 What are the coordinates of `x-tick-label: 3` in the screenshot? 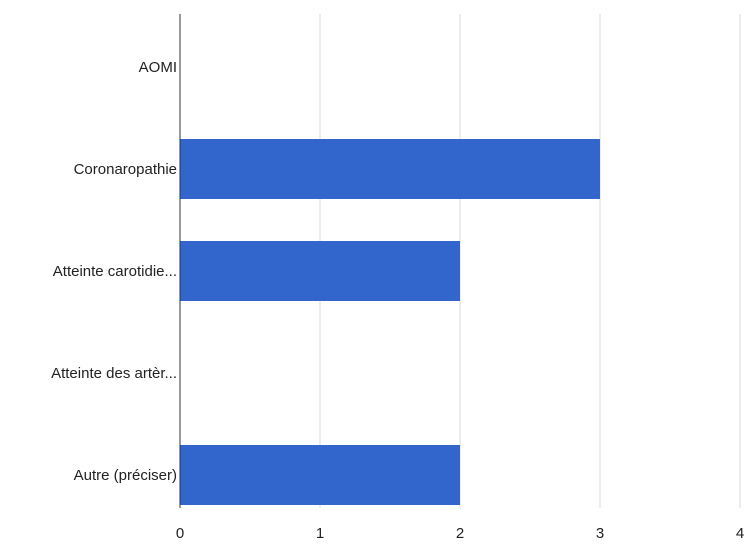 It's located at (600, 533).